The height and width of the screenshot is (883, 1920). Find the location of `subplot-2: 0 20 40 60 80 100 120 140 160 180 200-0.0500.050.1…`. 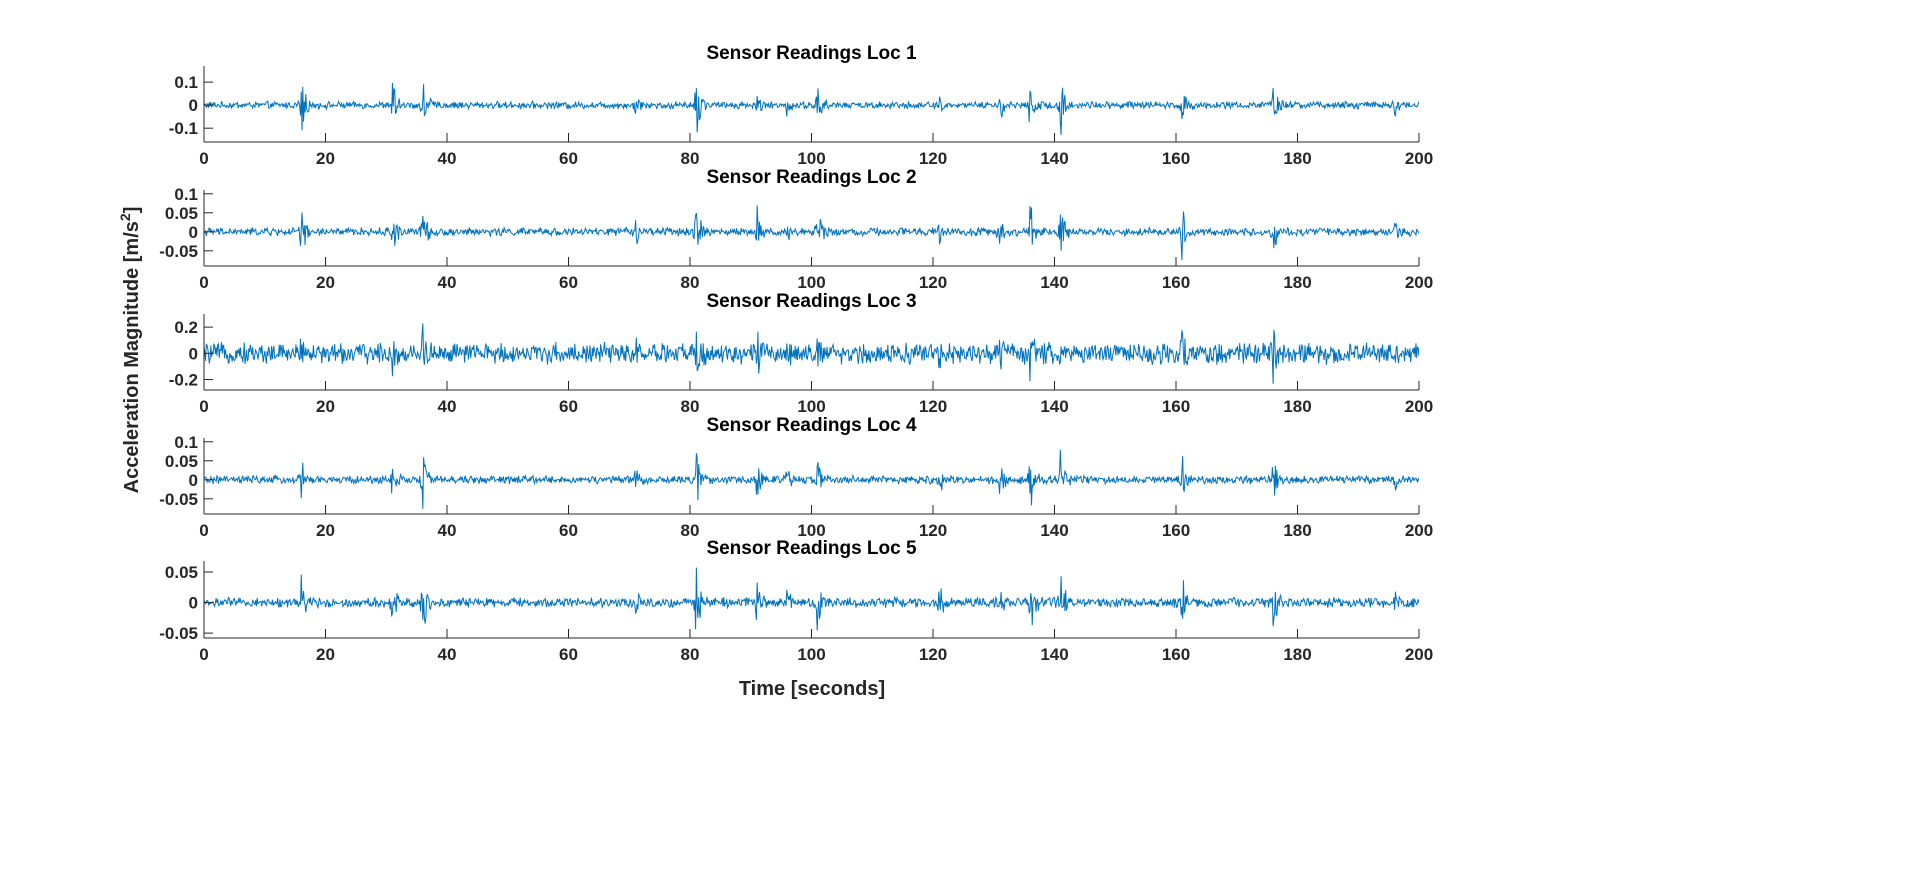

subplot-2: 0 20 40 60 80 100 120 140 160 180 200-0.0500.050.1… is located at coordinates (796, 229).